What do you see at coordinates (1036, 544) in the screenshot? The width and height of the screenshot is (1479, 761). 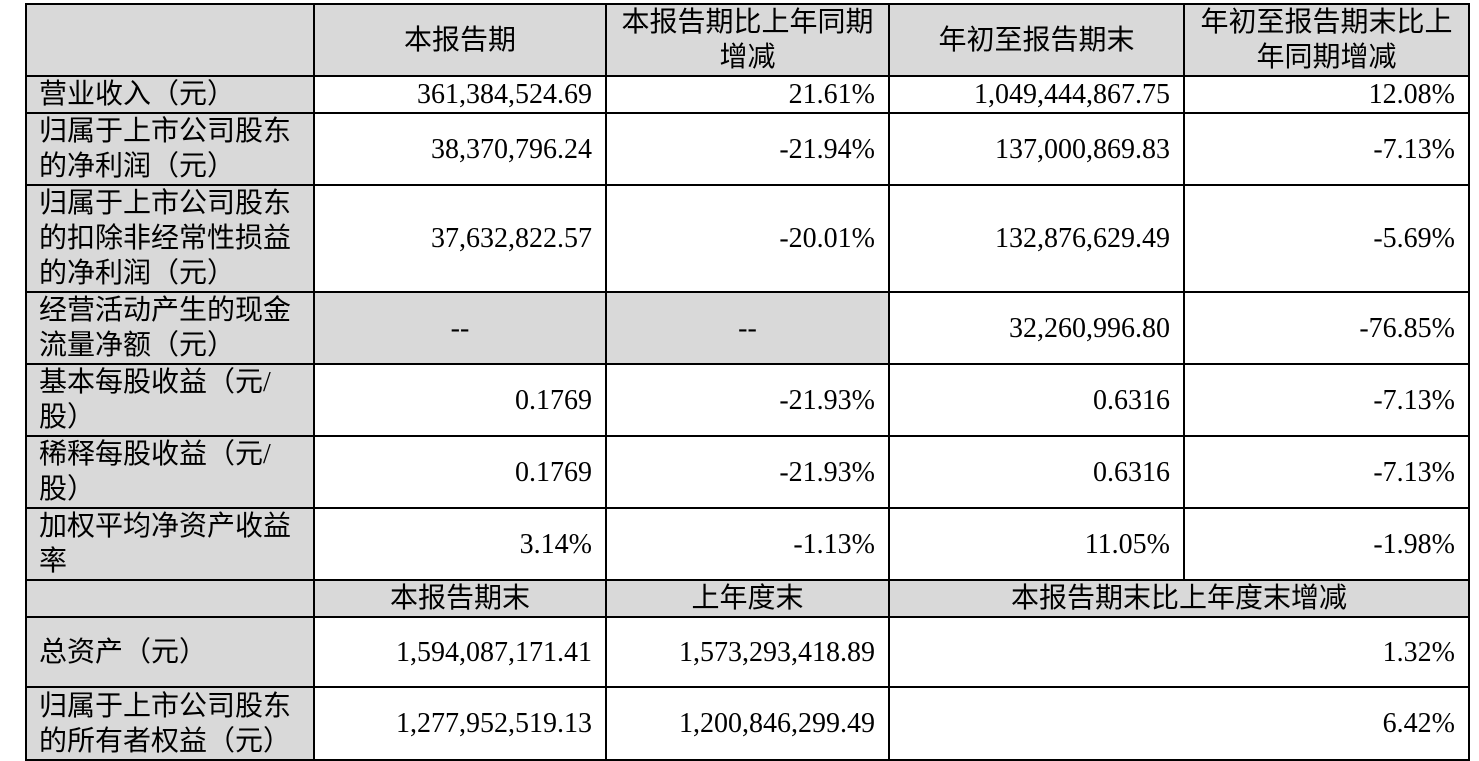 I see `cell-weighted-roe-ytd: 11.05%` at bounding box center [1036, 544].